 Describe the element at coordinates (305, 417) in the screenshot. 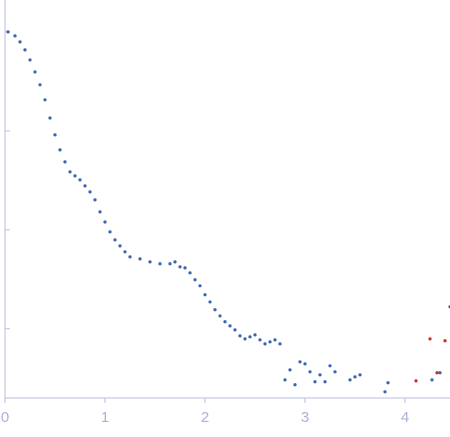

I see `x-tick-label: 3` at that location.